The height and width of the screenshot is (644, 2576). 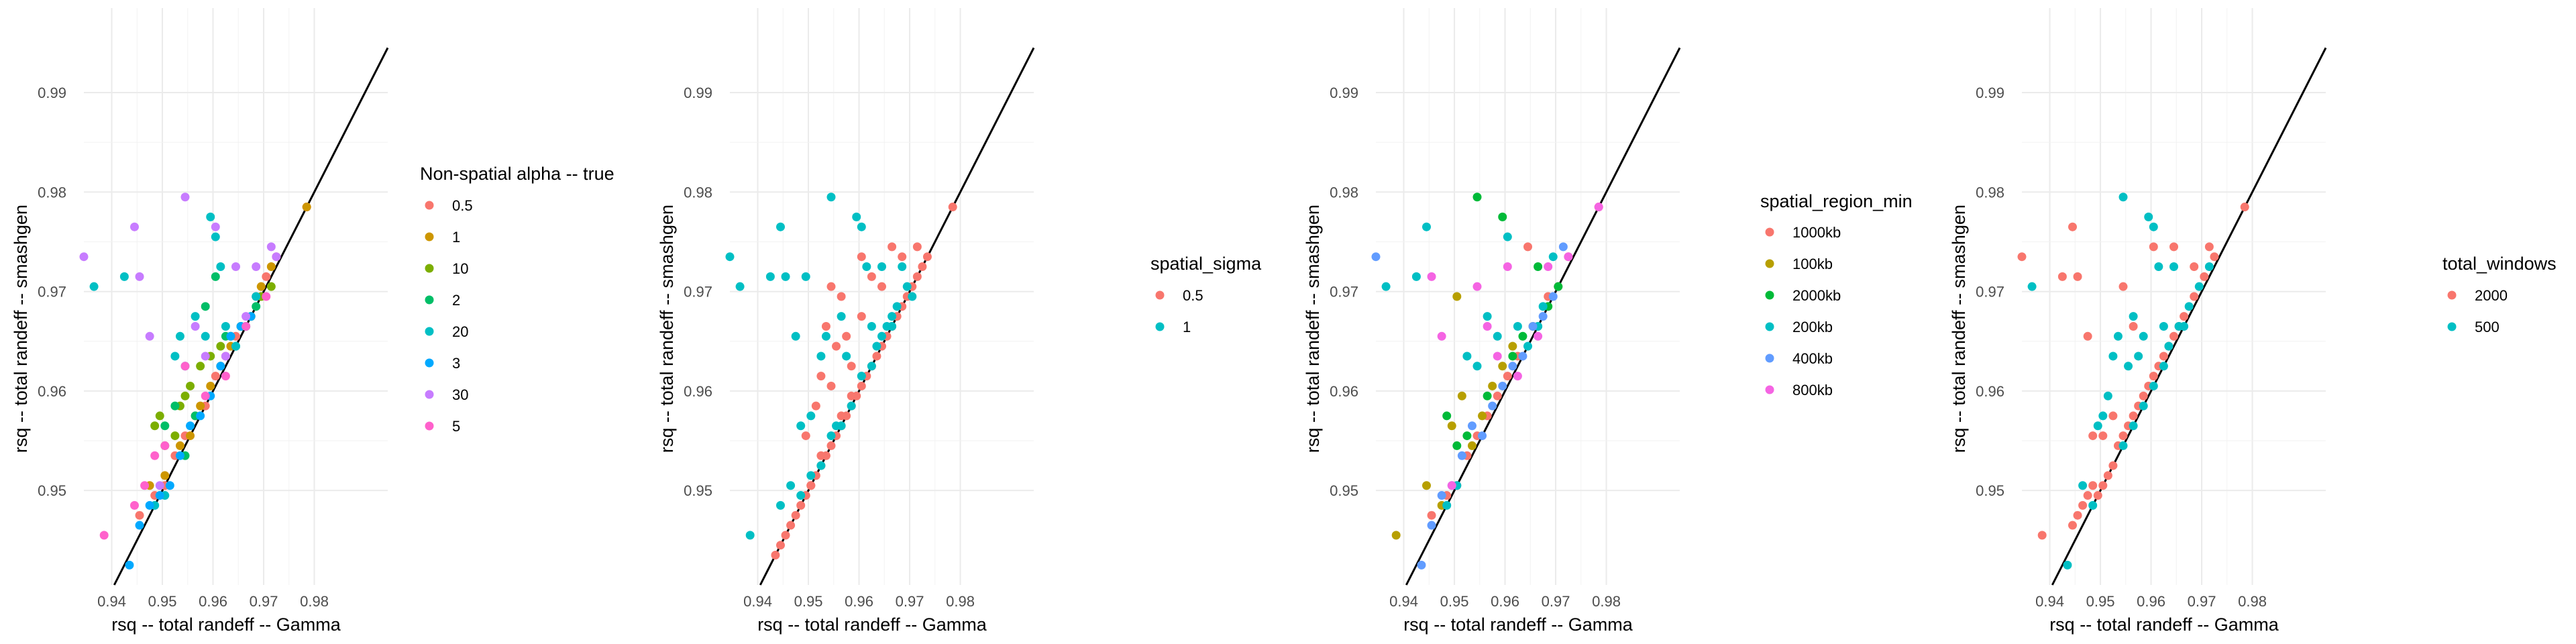 I want to click on legend-title: Non-spatial alpha -- true, so click(x=517, y=174).